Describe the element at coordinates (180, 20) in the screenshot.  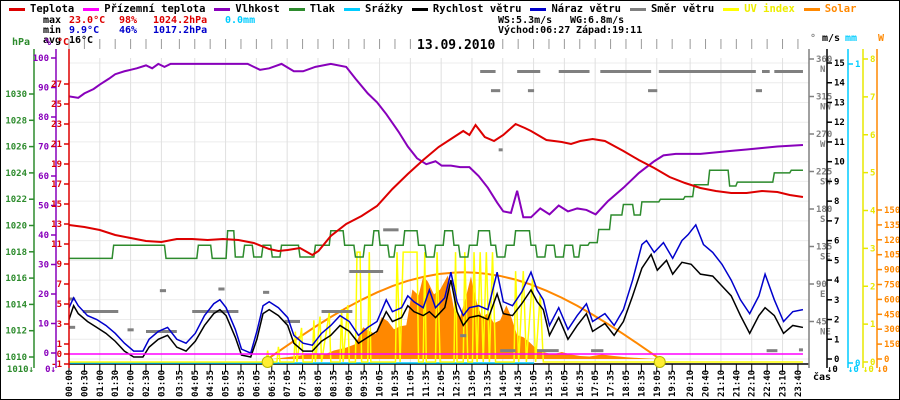
I see `max-pressure: 1024.2hPa` at that location.